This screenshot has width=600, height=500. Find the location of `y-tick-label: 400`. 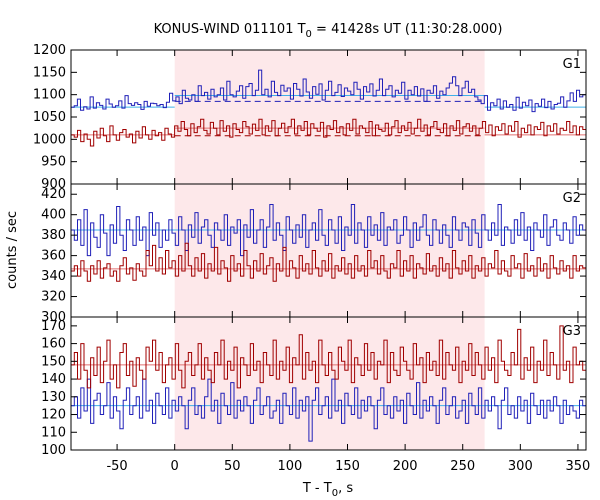

y-tick-label: 400 is located at coordinates (53, 215).